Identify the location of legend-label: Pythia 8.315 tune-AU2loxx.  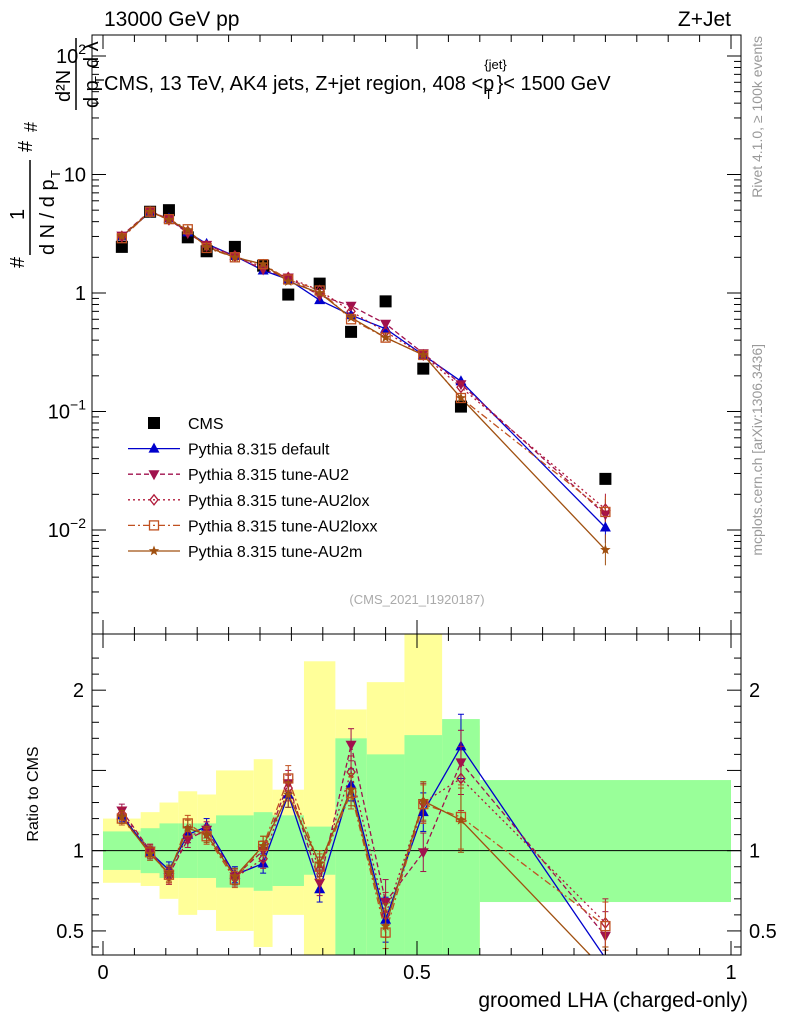
(282, 526).